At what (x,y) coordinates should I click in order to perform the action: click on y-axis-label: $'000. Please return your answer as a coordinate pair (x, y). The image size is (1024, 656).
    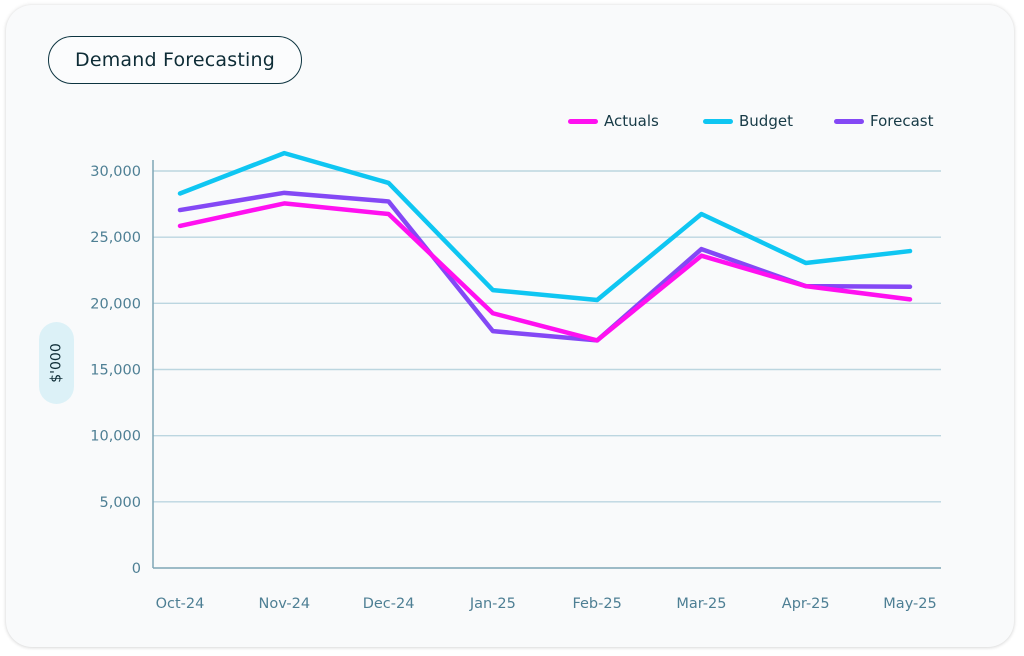
    Looking at the image, I should click on (56, 363).